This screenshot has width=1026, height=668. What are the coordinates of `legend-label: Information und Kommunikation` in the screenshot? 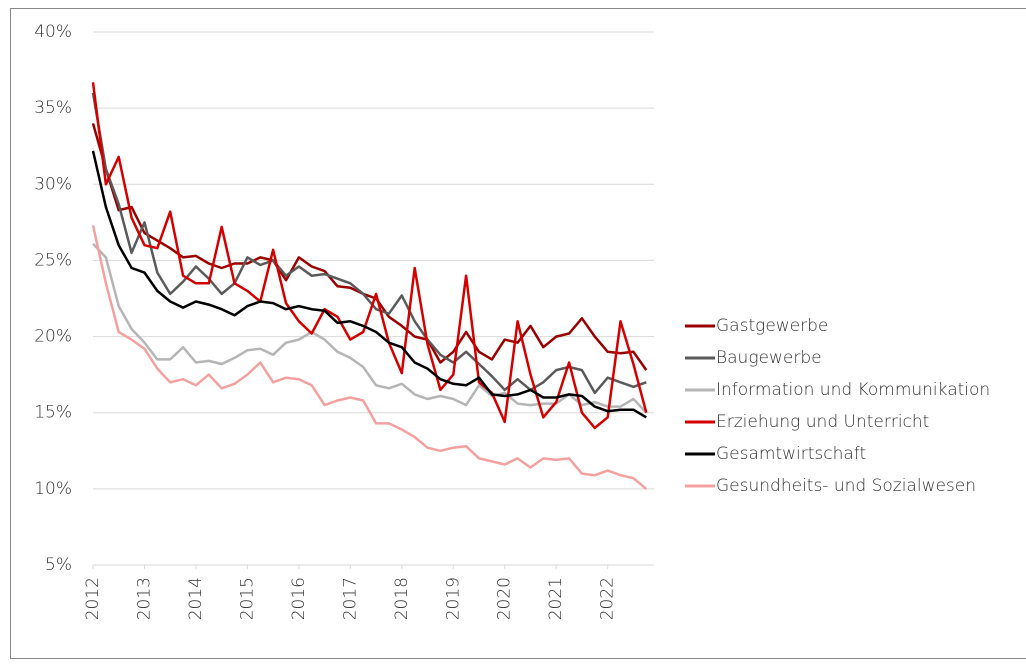 It's located at (853, 390).